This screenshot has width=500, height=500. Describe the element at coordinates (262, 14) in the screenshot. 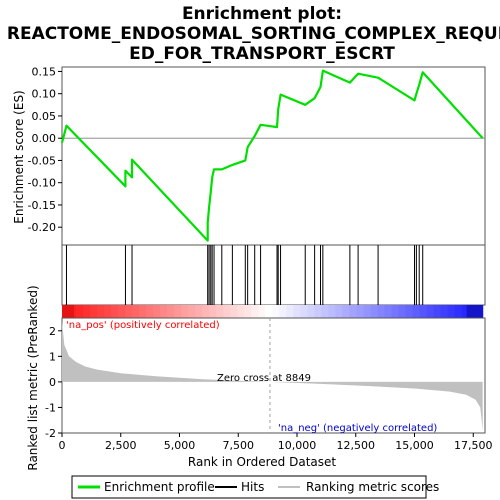

I see `title-line-1: Enrichment plot:` at that location.